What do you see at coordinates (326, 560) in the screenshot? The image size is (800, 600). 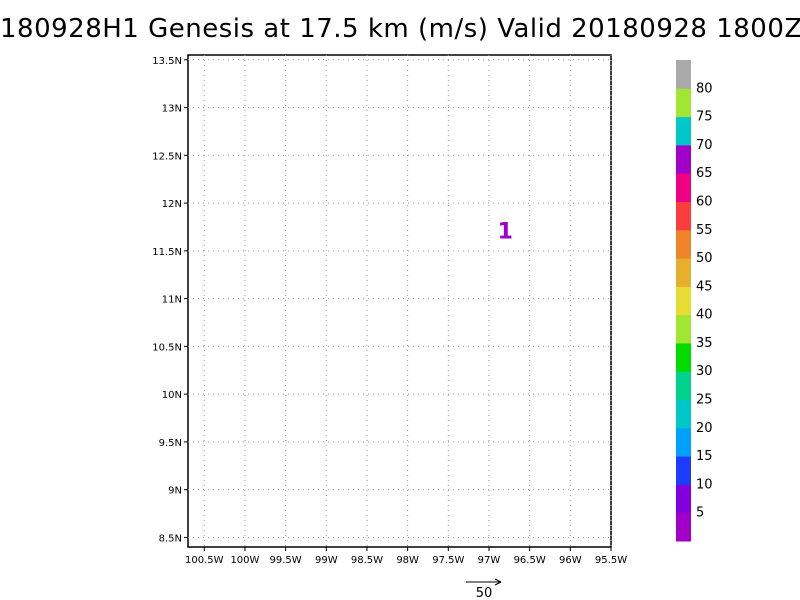 I see `lon-tick-label: 99W` at bounding box center [326, 560].